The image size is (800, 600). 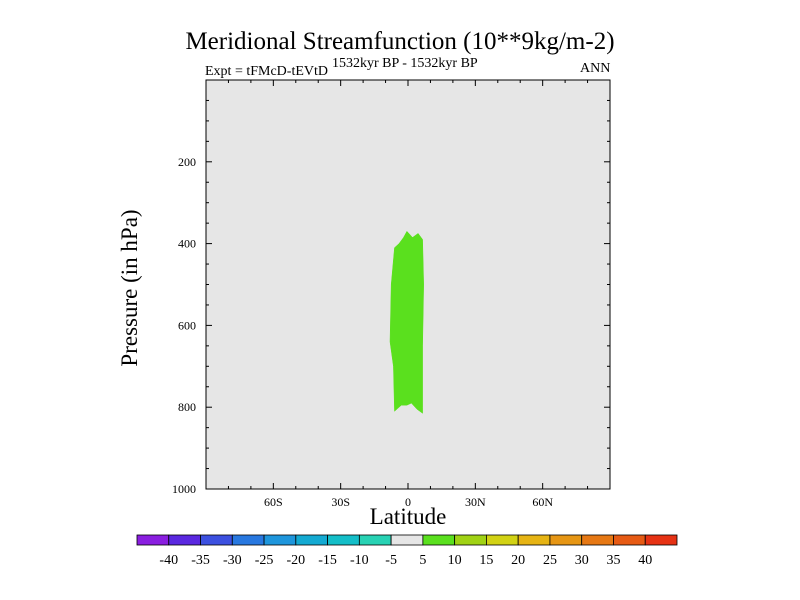 What do you see at coordinates (518, 560) in the screenshot?
I see `colorbar-label: 20` at bounding box center [518, 560].